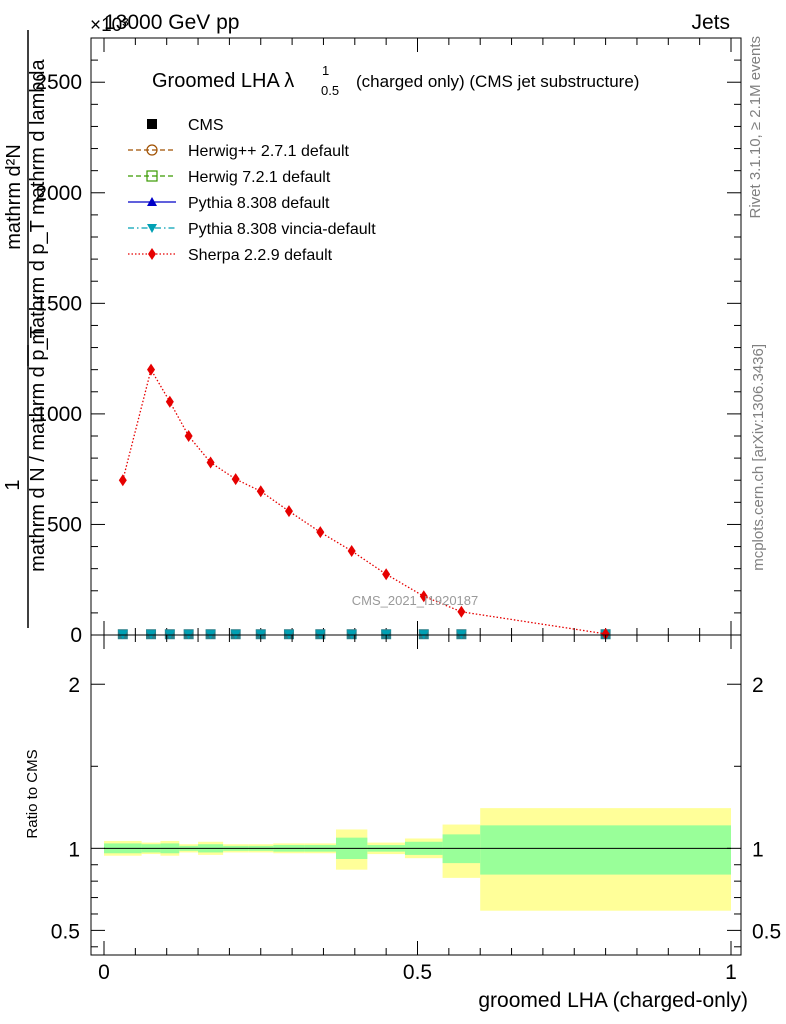 The width and height of the screenshot is (786, 1024). What do you see at coordinates (152, 228) in the screenshot?
I see `marker-triangle-down` at bounding box center [152, 228].